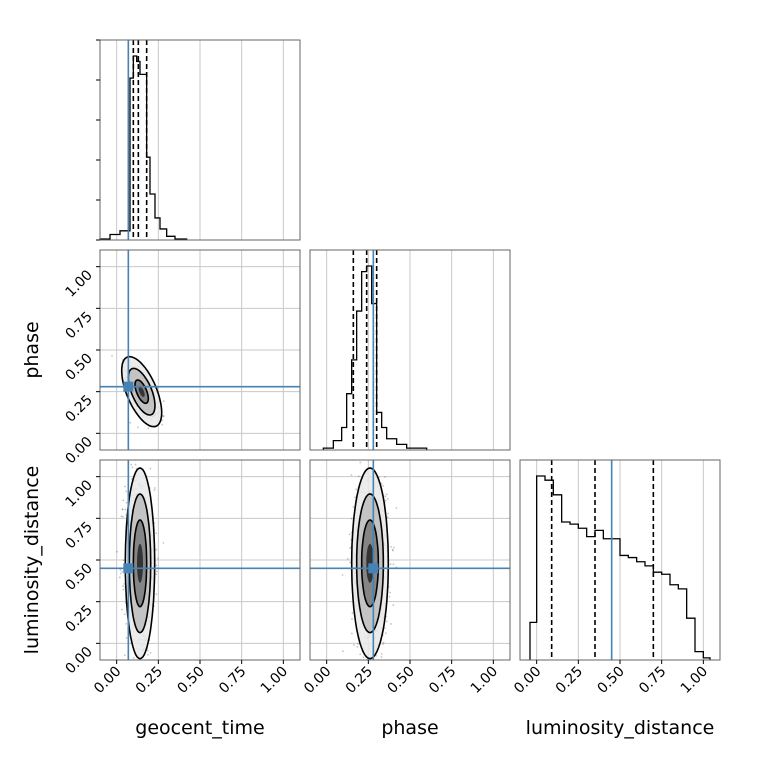 This screenshot has width=760, height=760. Describe the element at coordinates (410, 553) in the screenshot. I see `scatter-phase-vs-luminosity_distance-inner` at that location.